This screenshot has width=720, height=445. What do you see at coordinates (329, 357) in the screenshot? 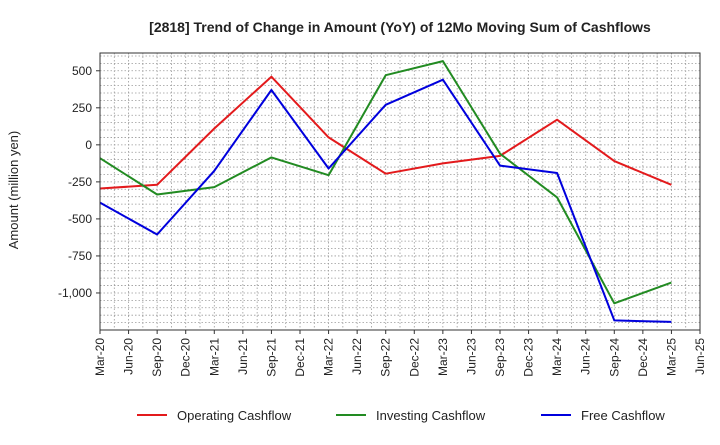
I see `x-tick-label: Mar-22` at bounding box center [329, 357].